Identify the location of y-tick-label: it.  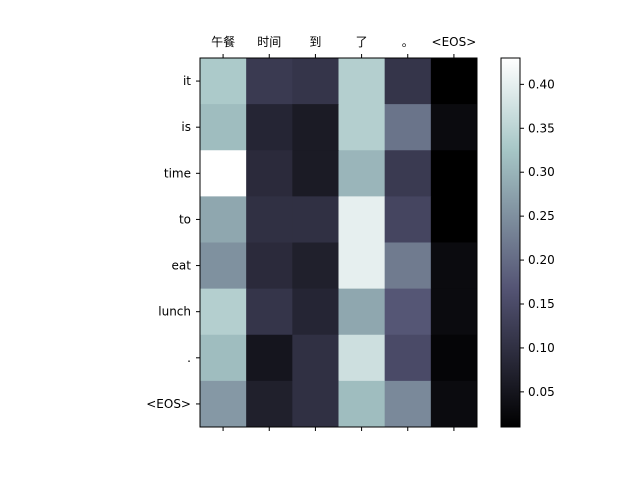
(187, 81).